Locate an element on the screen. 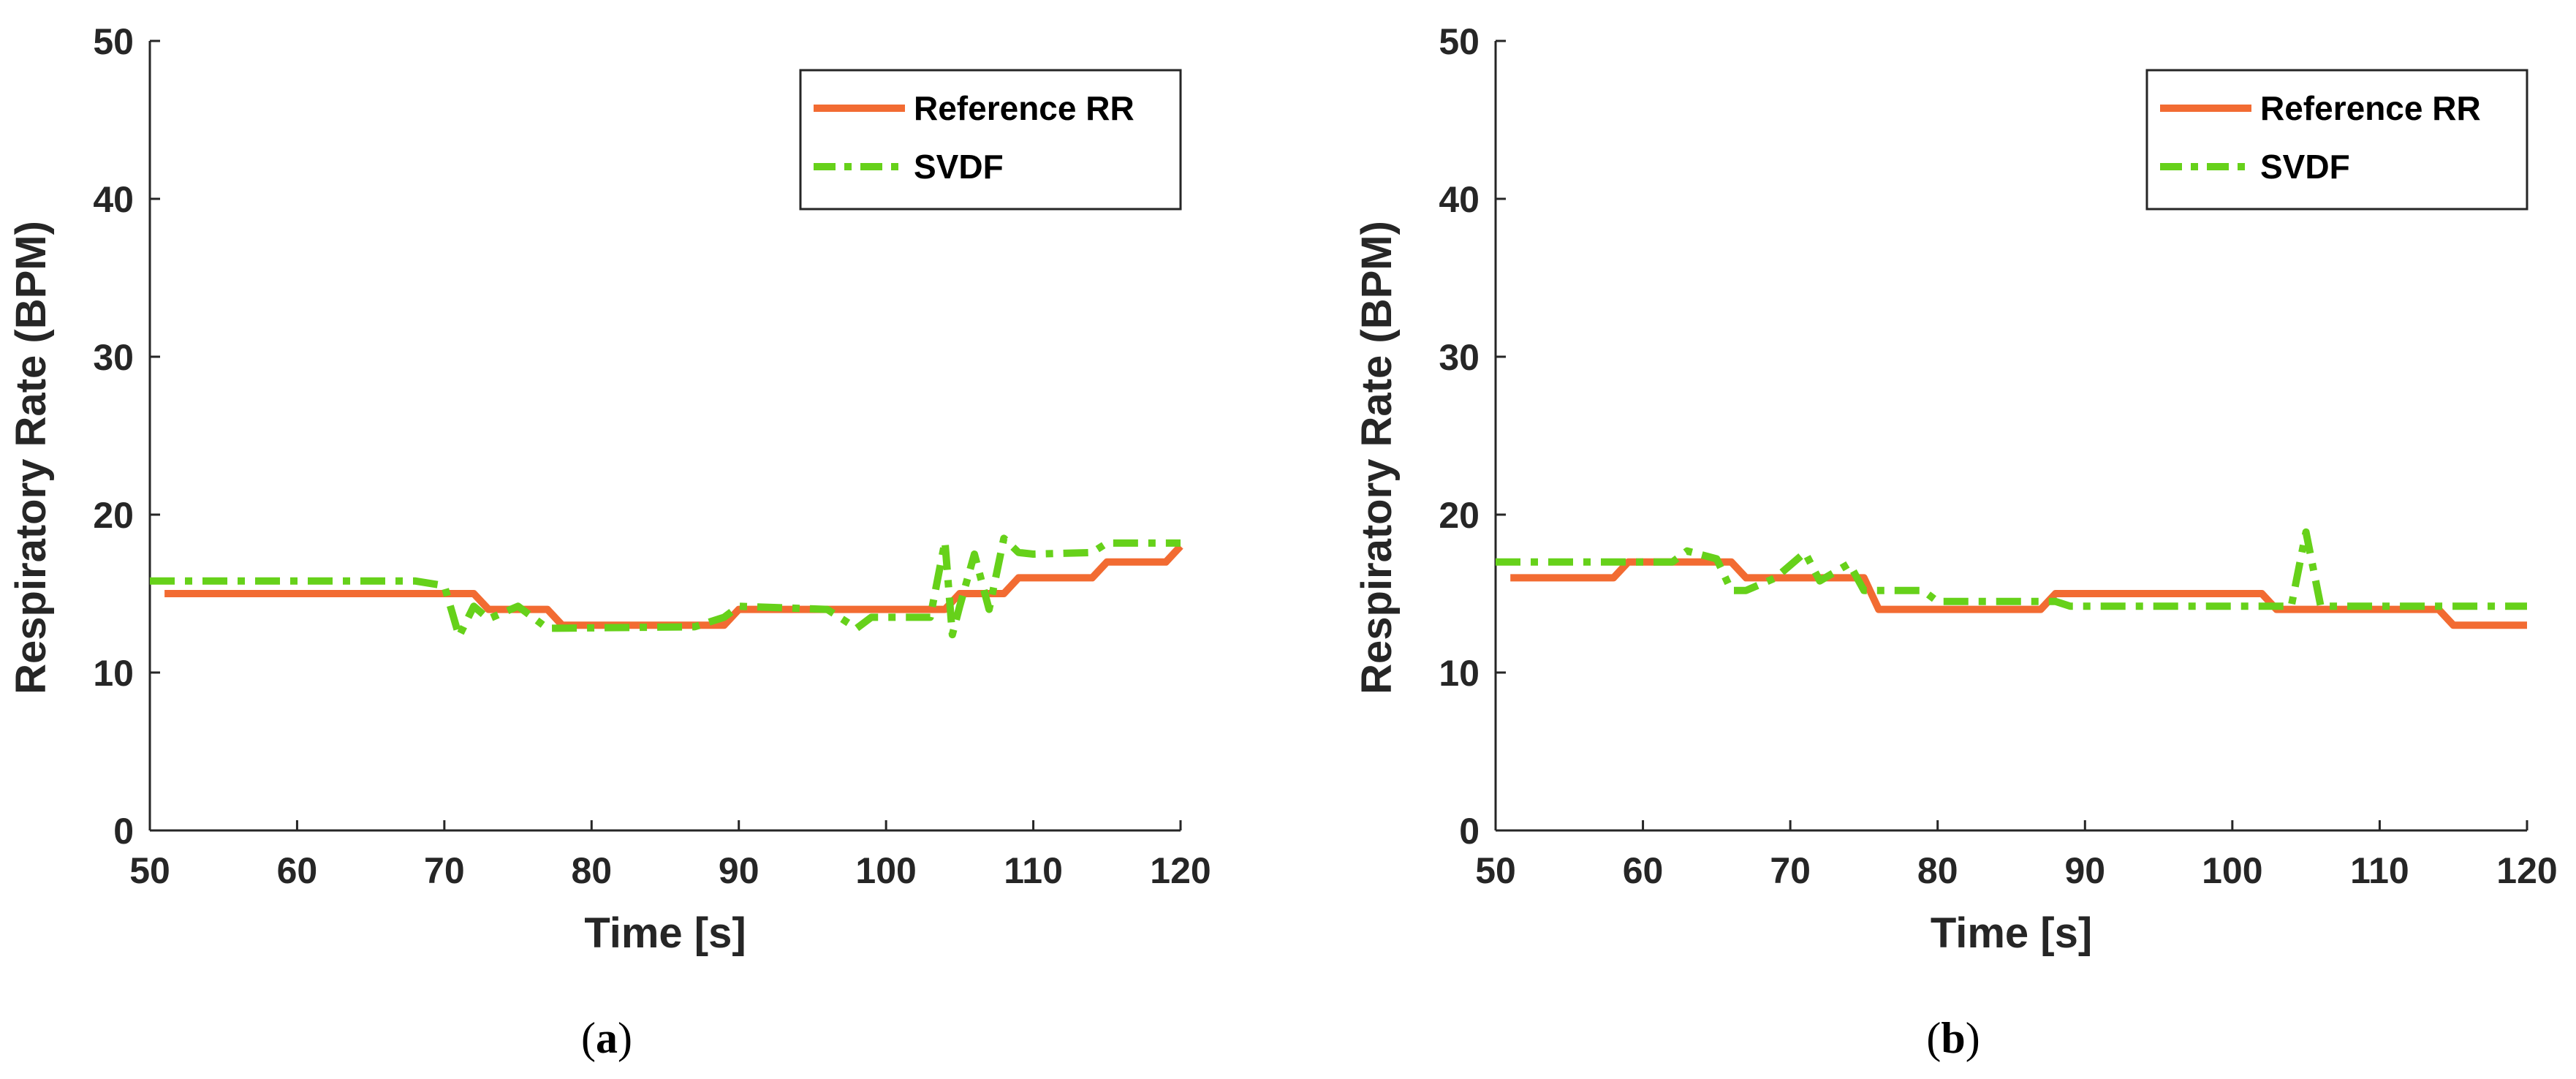 This screenshot has width=2576, height=1079. caption-letter: b is located at coordinates (1953, 1038).